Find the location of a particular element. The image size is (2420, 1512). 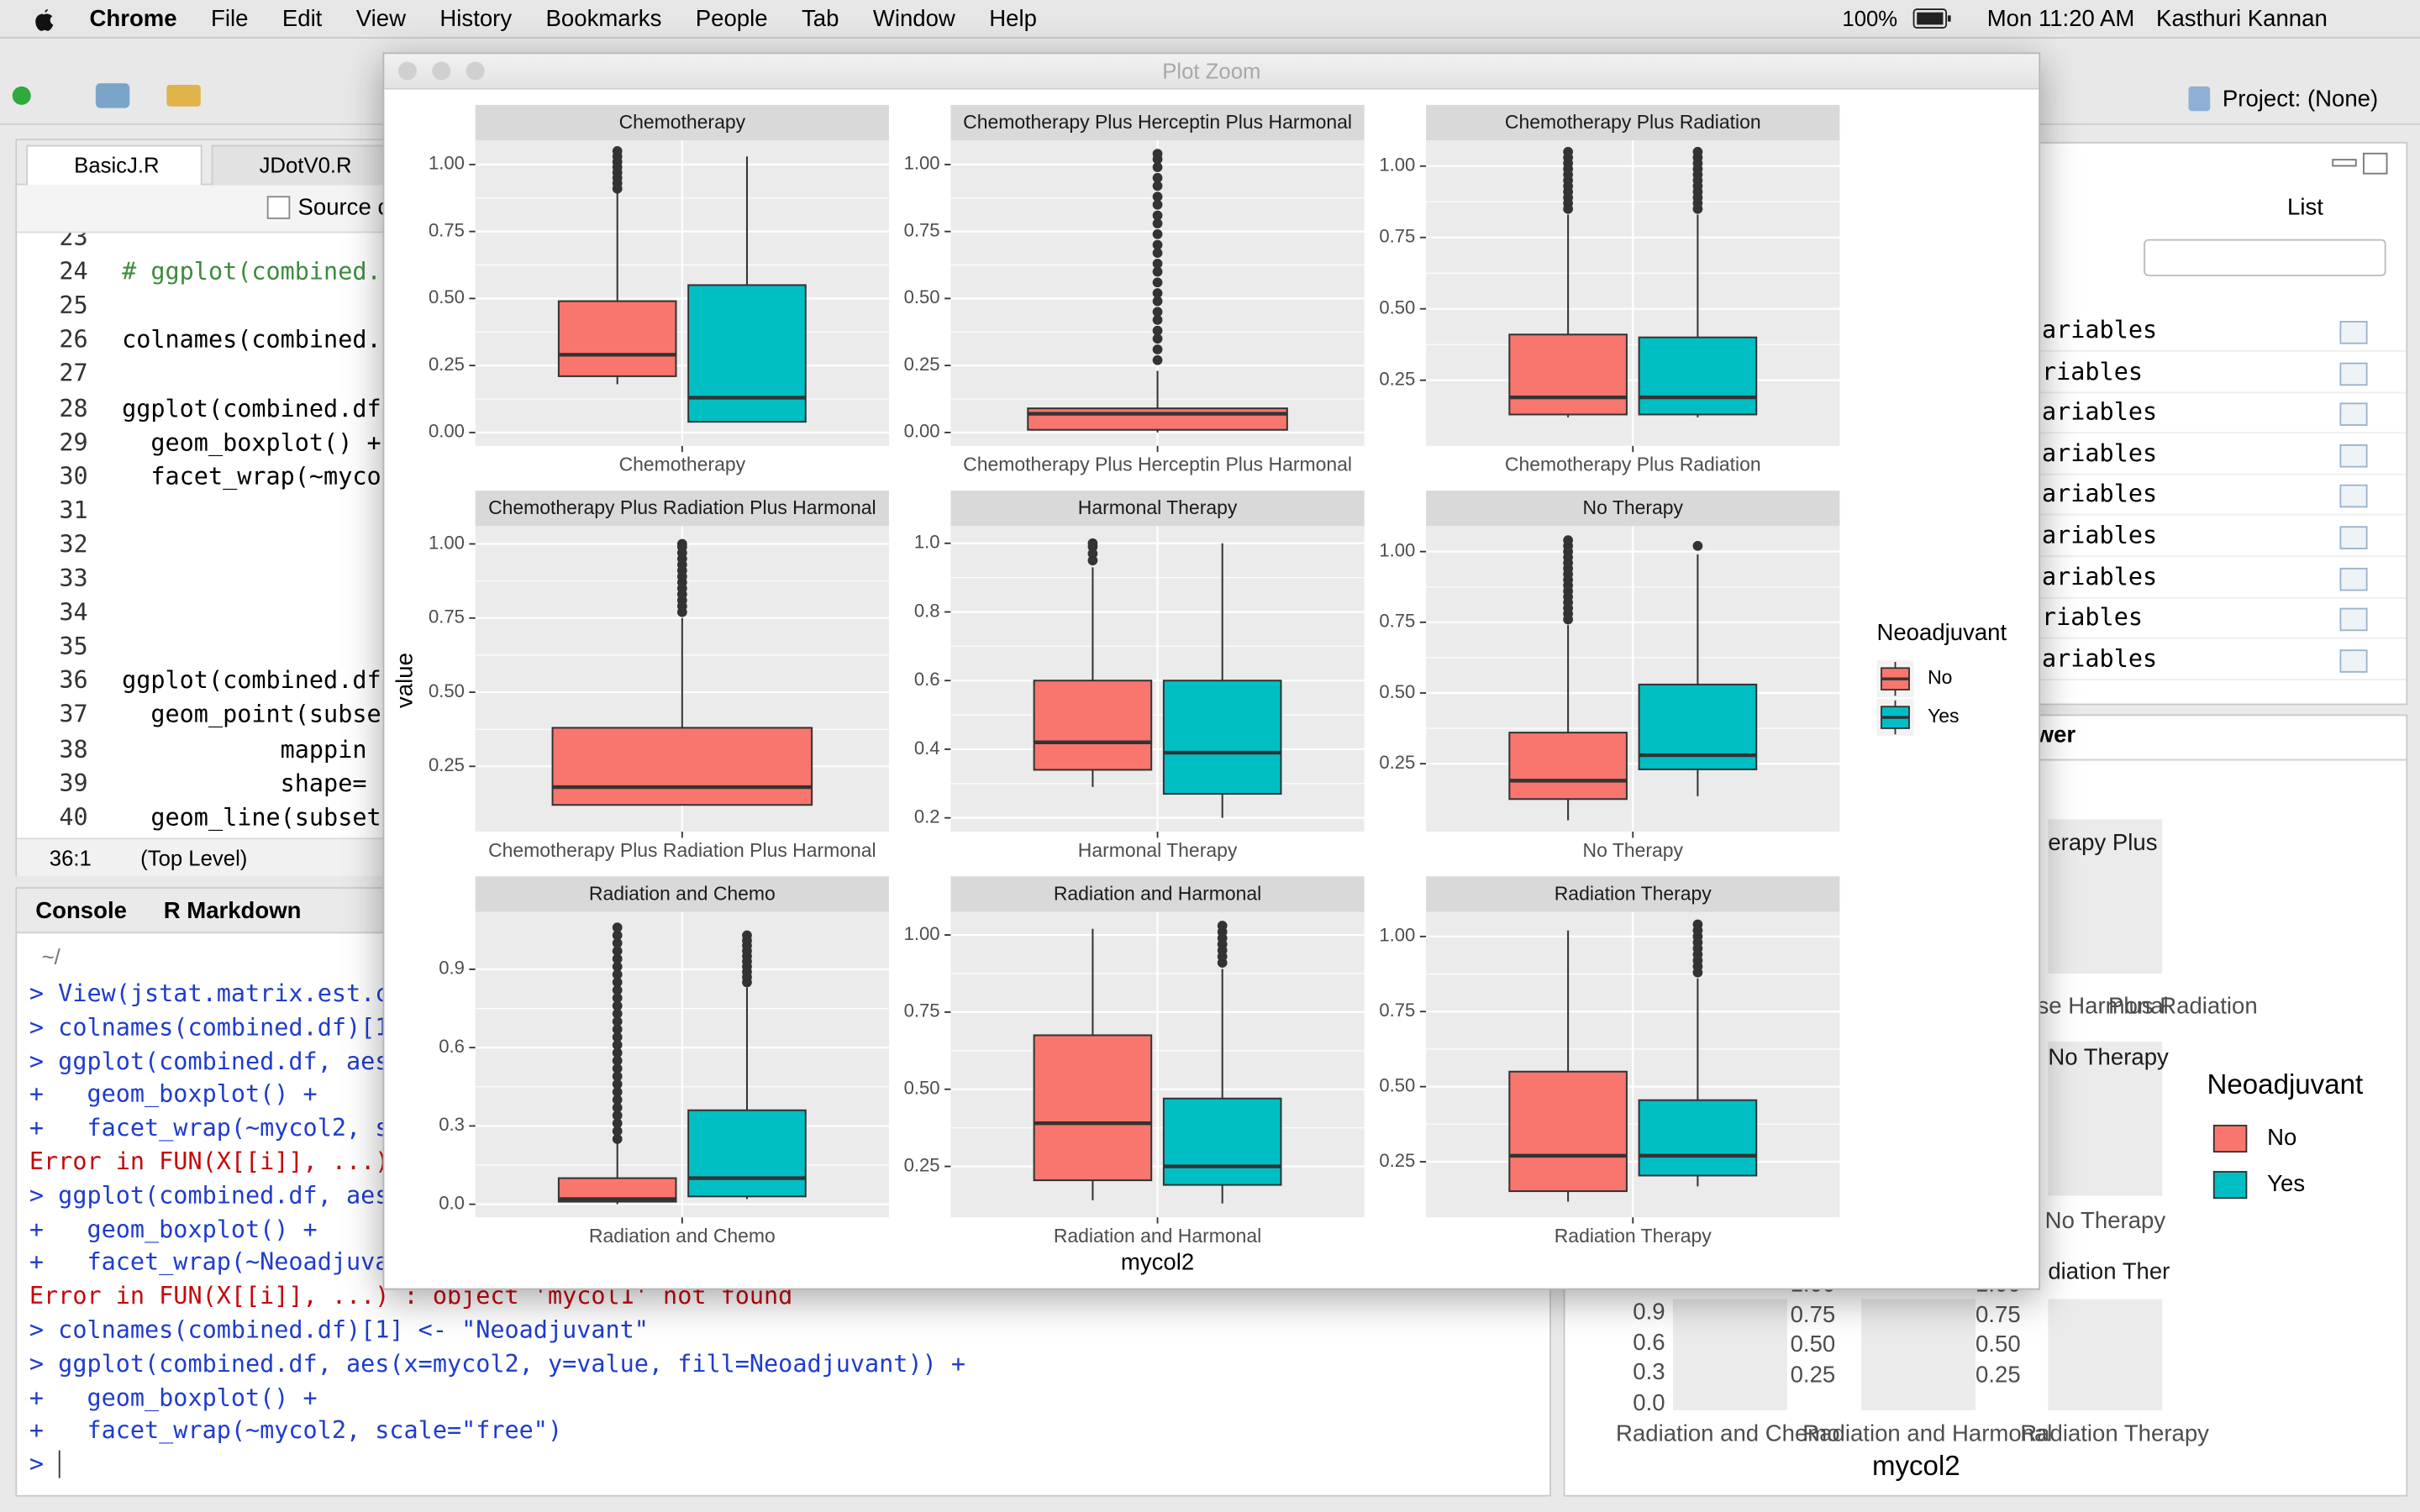

menu-item: Edit is located at coordinates (302, 18).